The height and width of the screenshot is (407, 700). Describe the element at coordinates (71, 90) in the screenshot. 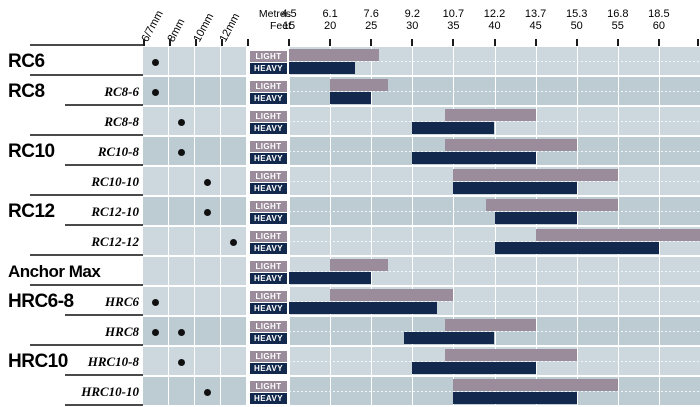

I see `row-label-cell: RC8 RC8-6` at that location.